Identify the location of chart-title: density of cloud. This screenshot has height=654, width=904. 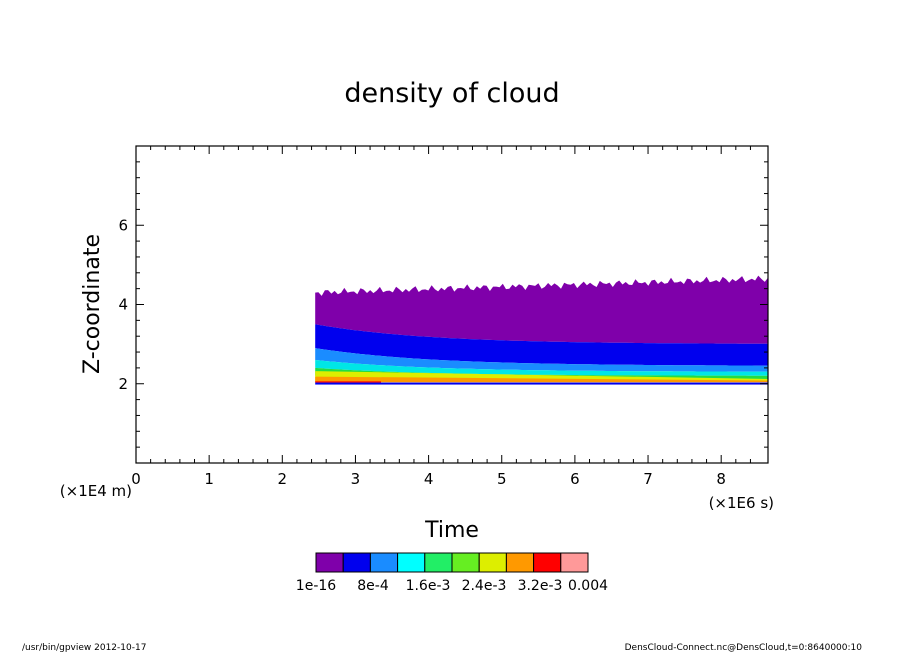
(451, 93).